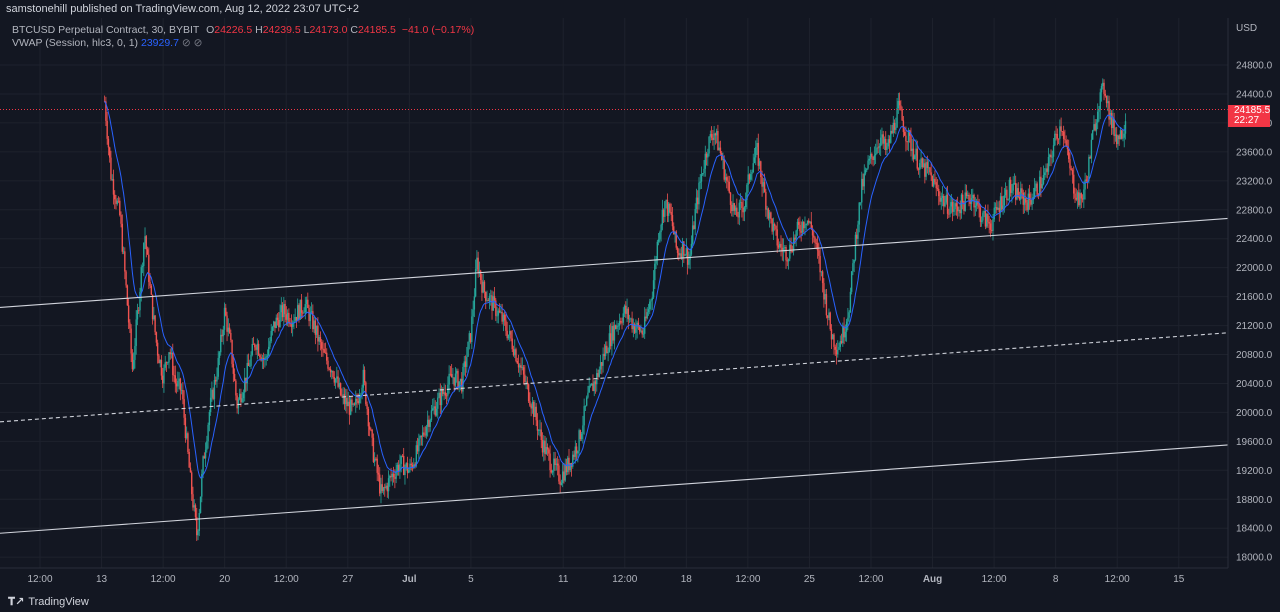 The image size is (1280, 612). What do you see at coordinates (1179, 579) in the screenshot?
I see `x-tick-label: 15` at bounding box center [1179, 579].